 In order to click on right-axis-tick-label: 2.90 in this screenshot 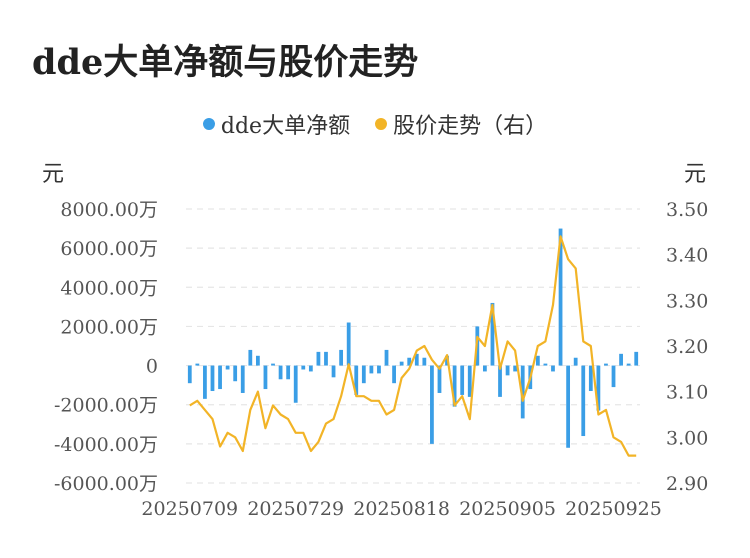, I will do `click(687, 484)`.